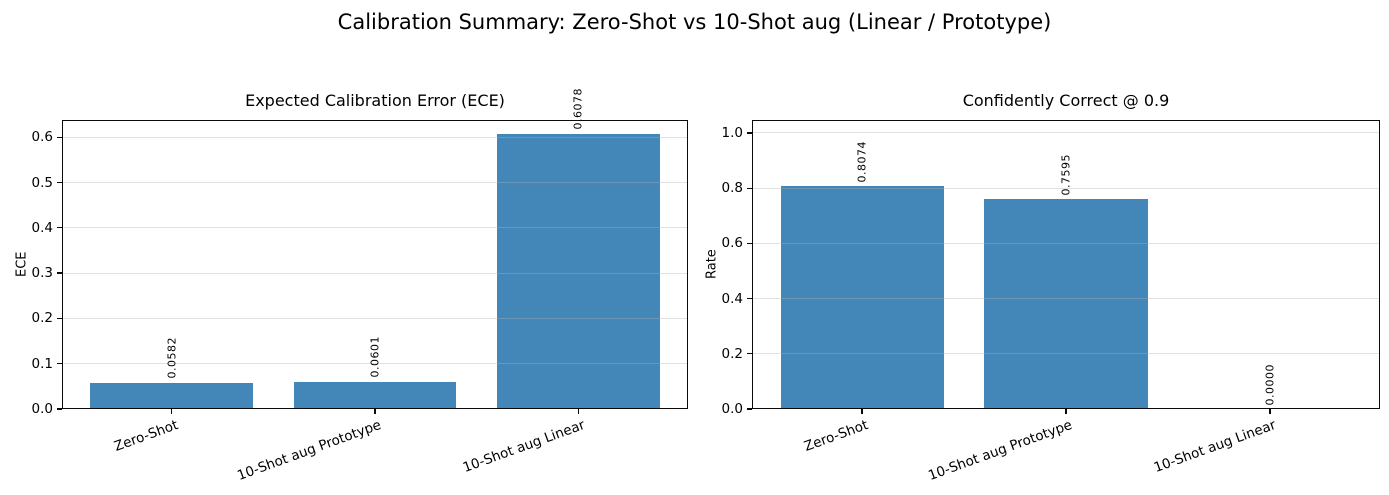  Describe the element at coordinates (862, 161) in the screenshot. I see `bar-value-label: 0.8074` at that location.